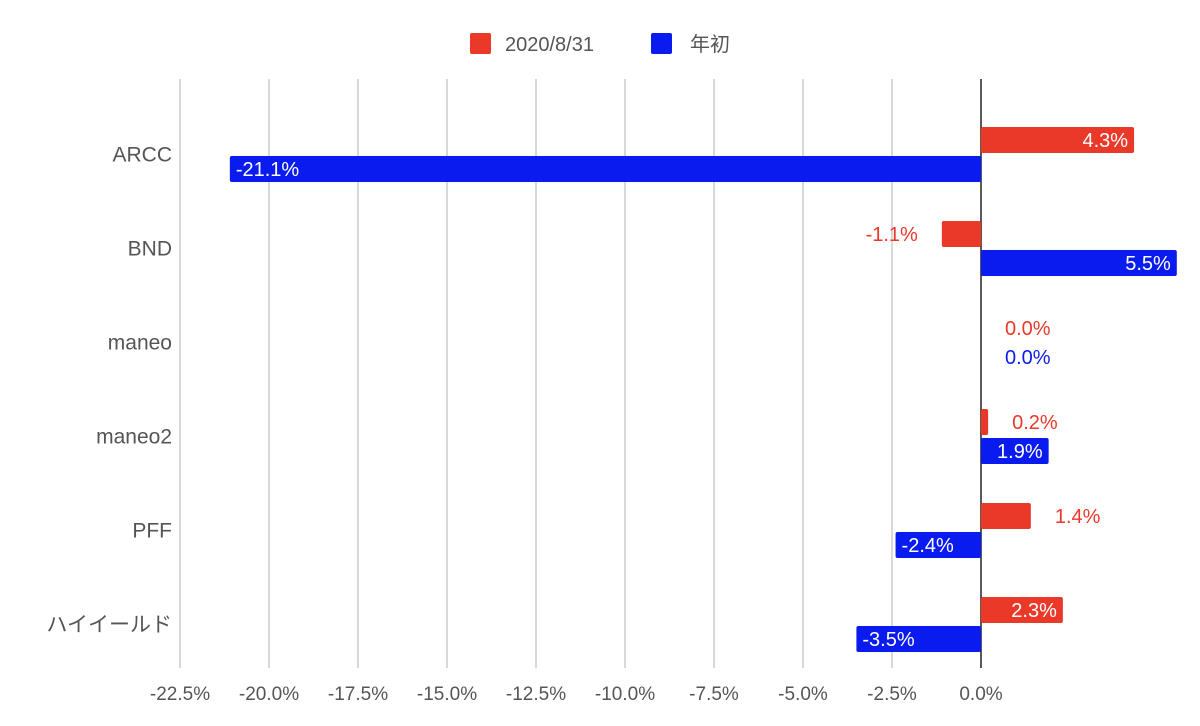 The height and width of the screenshot is (726, 1200). Describe the element at coordinates (549, 45) in the screenshot. I see `legend-label: 2020/8/31` at that location.